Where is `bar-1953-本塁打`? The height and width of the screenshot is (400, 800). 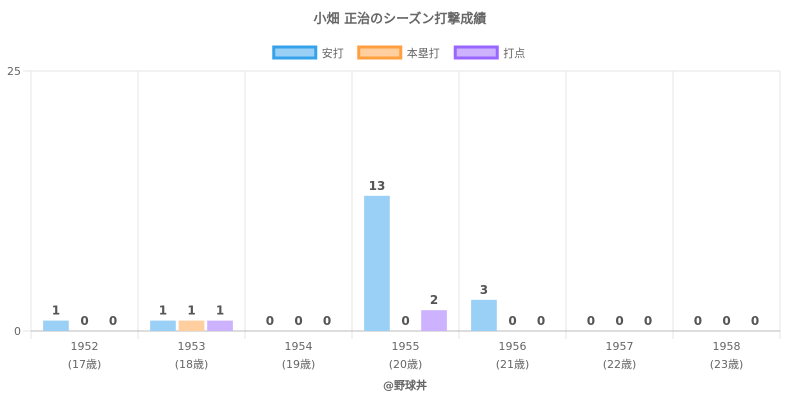
bar-1953-本塁打 is located at coordinates (192, 326).